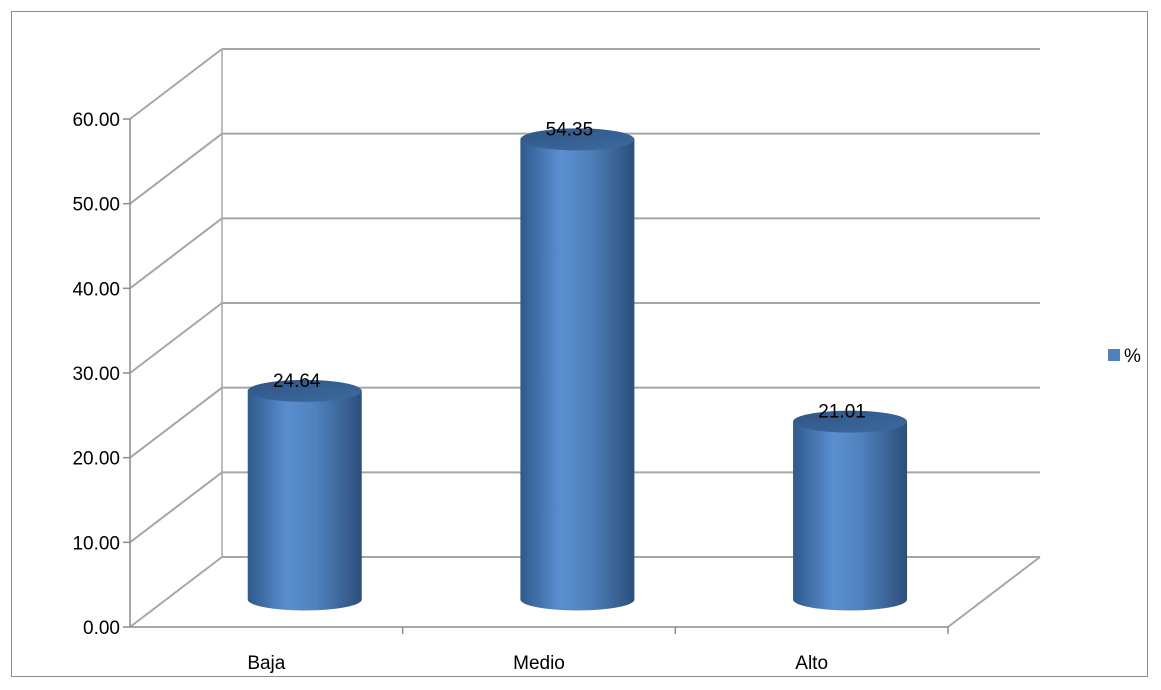  What do you see at coordinates (101, 628) in the screenshot?
I see `y-tick-label: 0.00` at bounding box center [101, 628].